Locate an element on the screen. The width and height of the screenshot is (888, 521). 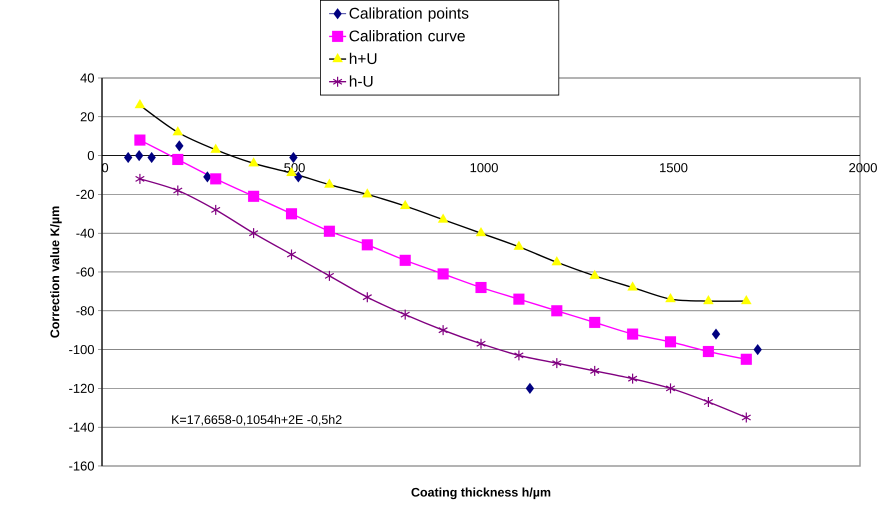
y-tick-label: -40 is located at coordinates (85, 233).